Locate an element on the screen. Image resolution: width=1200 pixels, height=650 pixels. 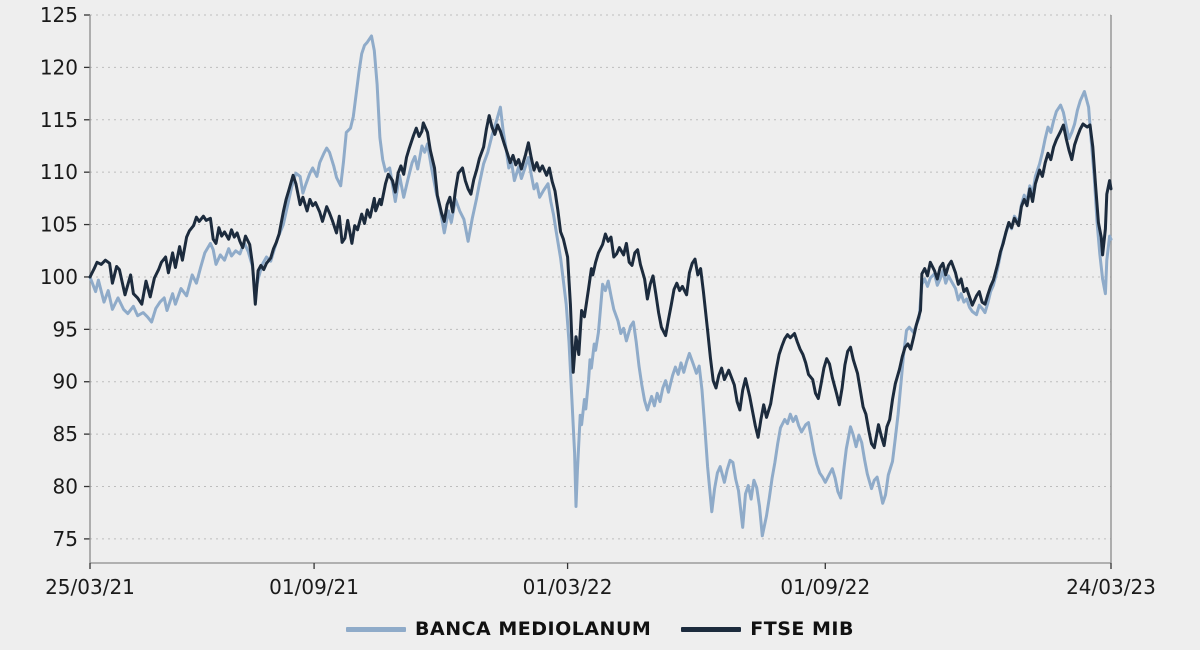
y-tick-label: 90 is located at coordinates (65, 382).